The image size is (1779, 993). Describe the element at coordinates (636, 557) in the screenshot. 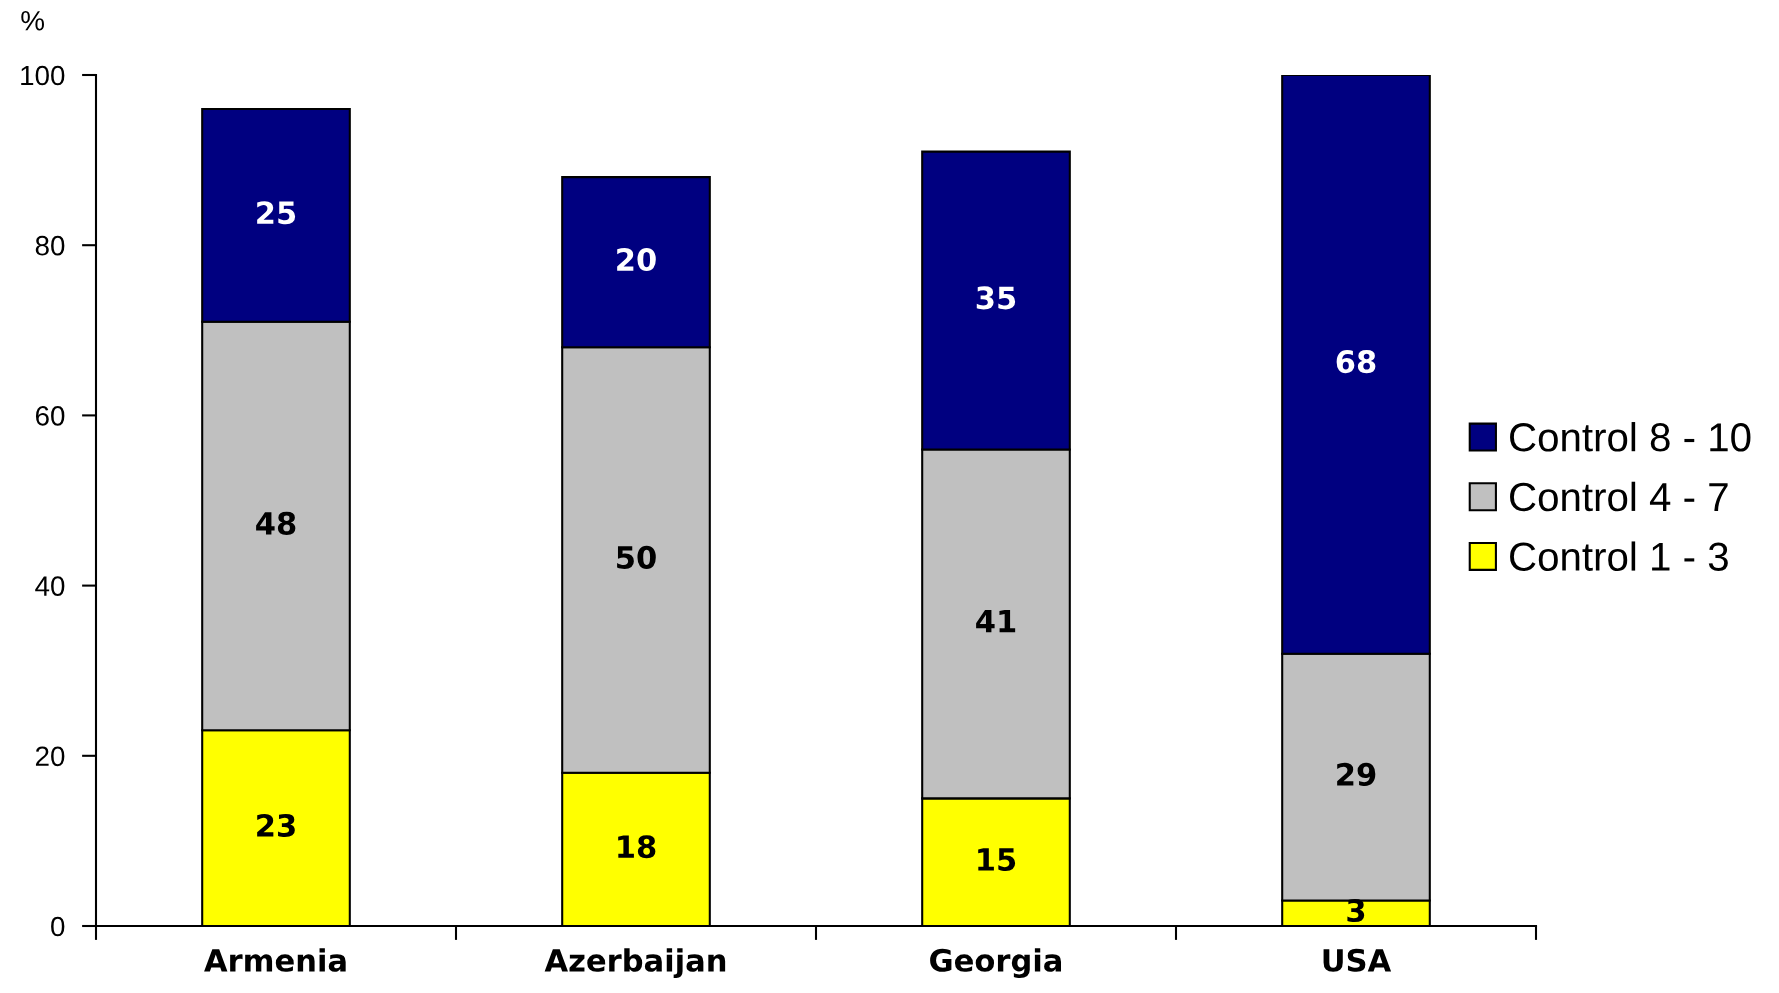

I see `data-label: 50` at that location.